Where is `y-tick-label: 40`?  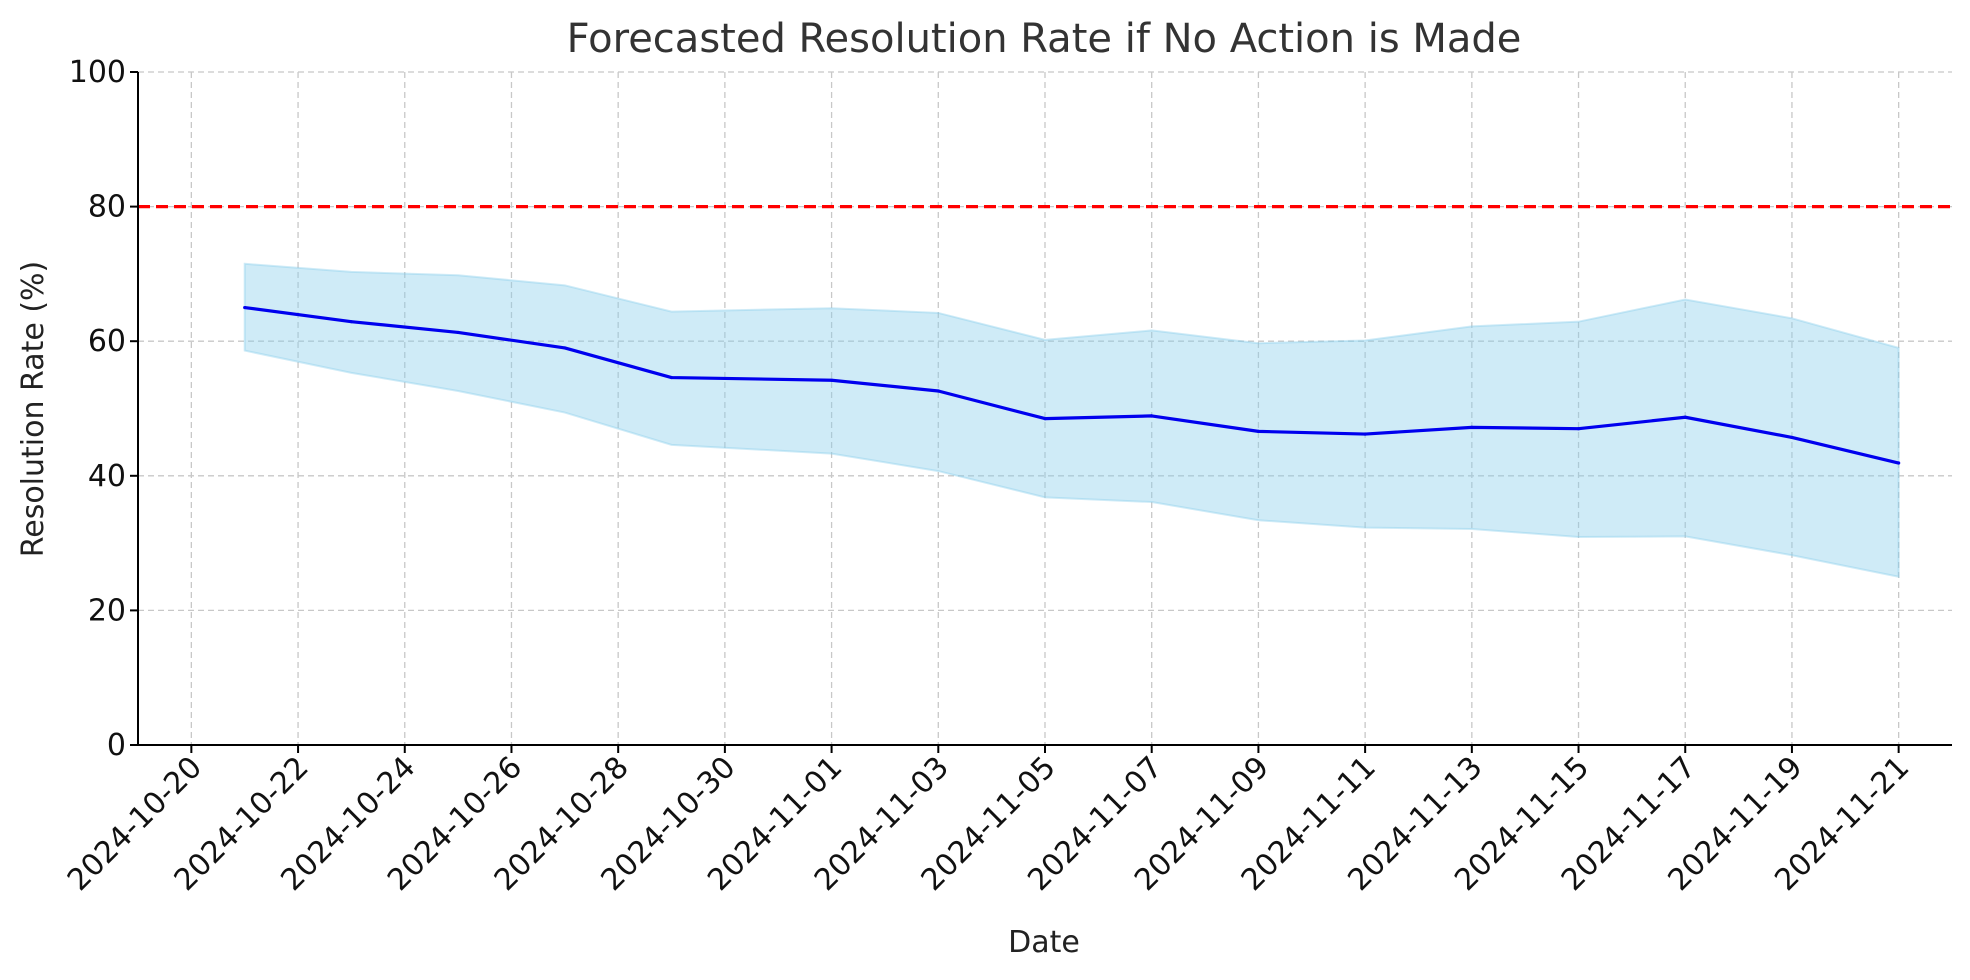
y-tick-label: 40 is located at coordinates (107, 476).